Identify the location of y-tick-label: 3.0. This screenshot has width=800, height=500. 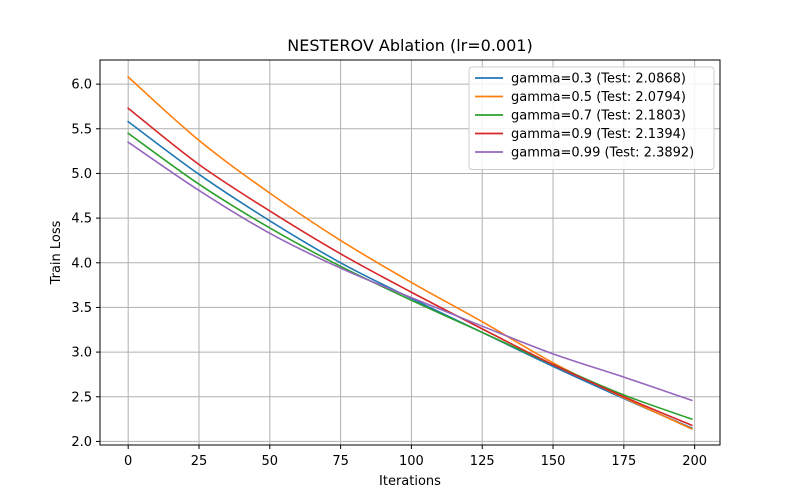
(81, 353).